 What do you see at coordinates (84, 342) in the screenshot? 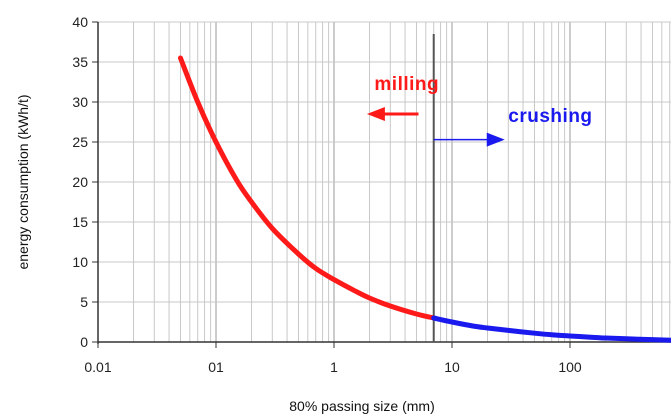
I see `y-tick-label: 0` at bounding box center [84, 342].